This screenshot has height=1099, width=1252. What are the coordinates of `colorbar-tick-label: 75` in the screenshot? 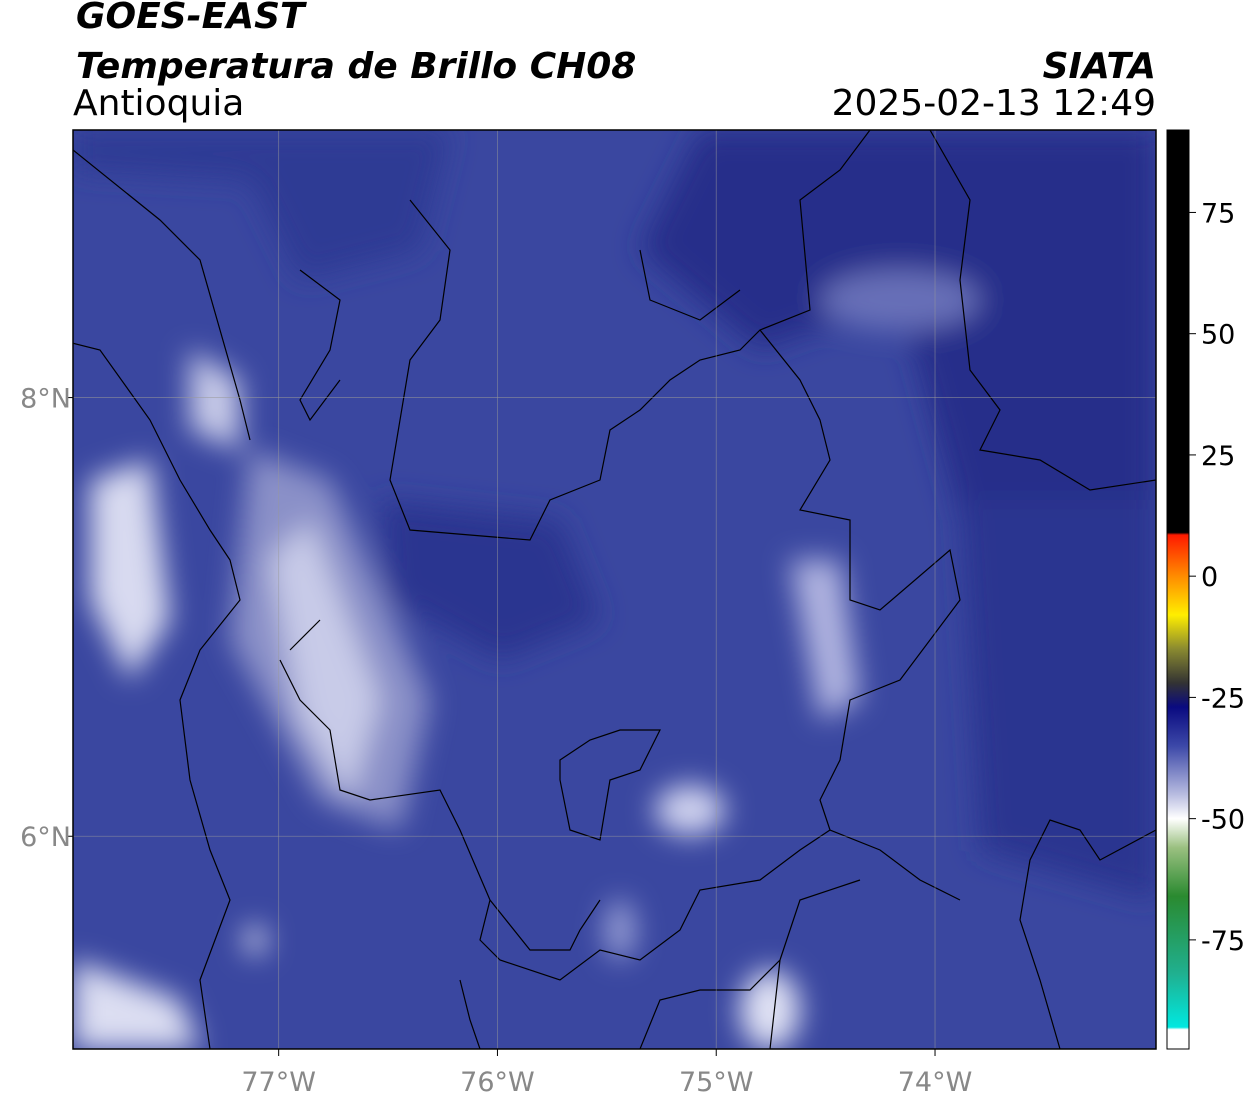 It's located at (1218, 213).